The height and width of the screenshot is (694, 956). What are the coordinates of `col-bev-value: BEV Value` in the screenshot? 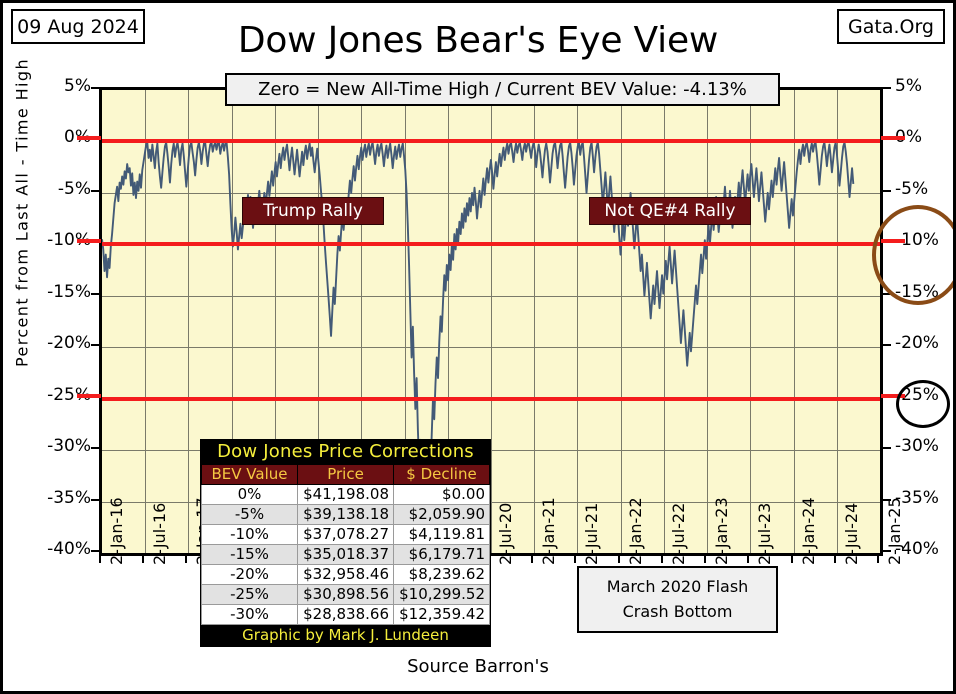 It's located at (249, 474).